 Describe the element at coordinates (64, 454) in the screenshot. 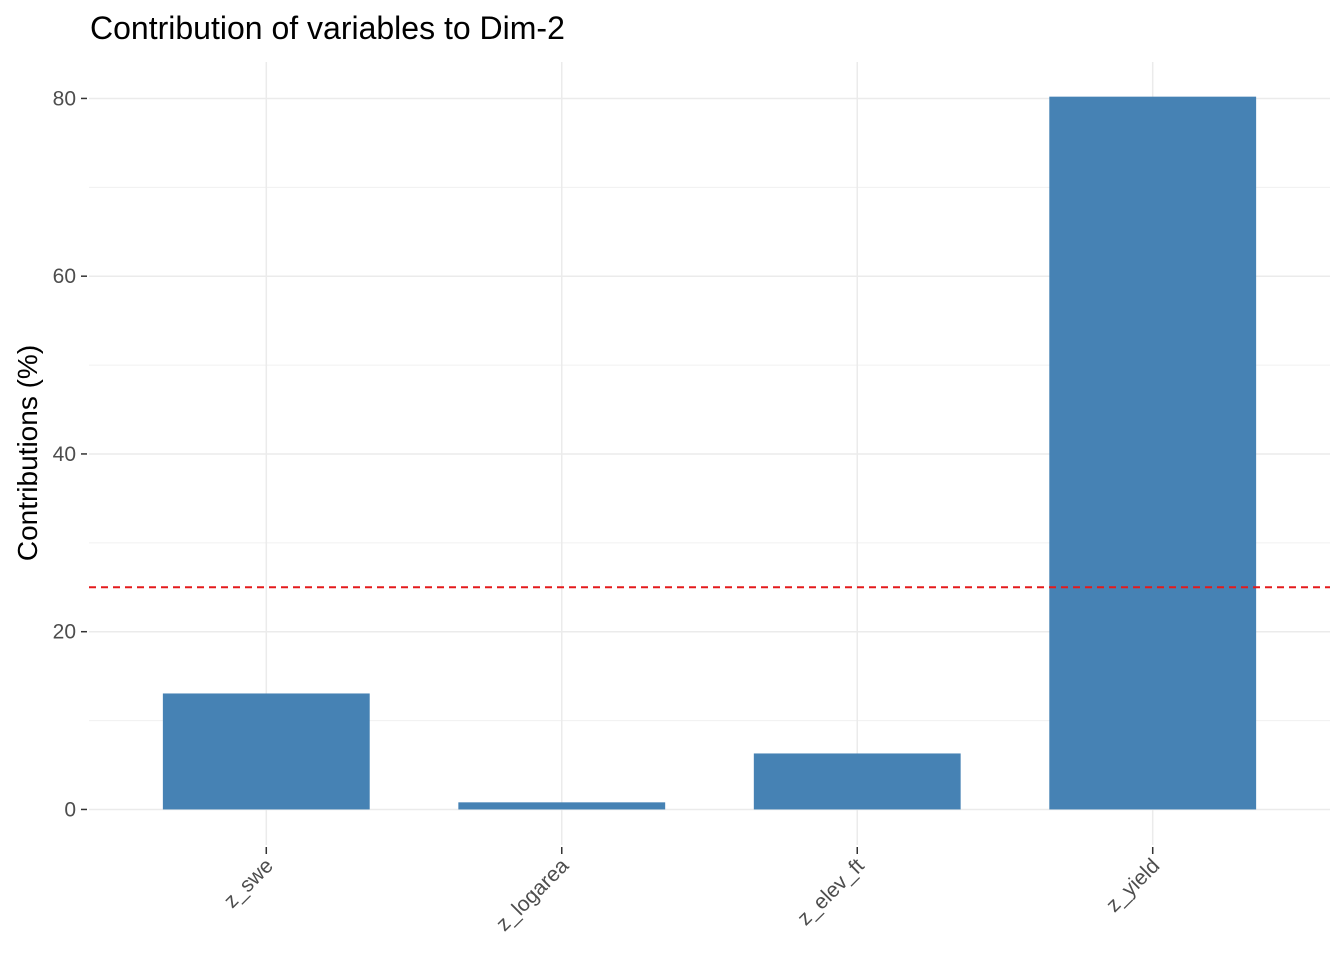

I see `y-tick-label: 40` at that location.